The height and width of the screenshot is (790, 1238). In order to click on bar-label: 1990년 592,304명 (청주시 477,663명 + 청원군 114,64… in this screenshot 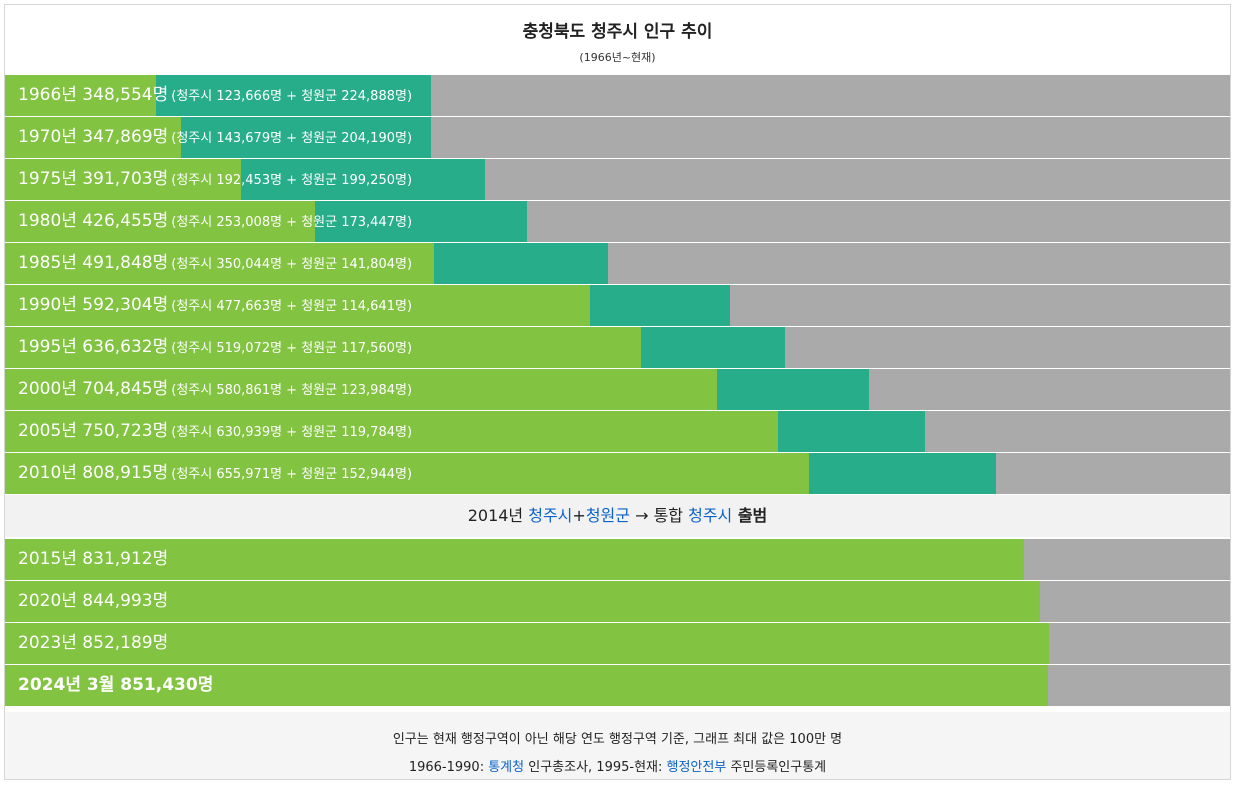, I will do `click(215, 305)`.